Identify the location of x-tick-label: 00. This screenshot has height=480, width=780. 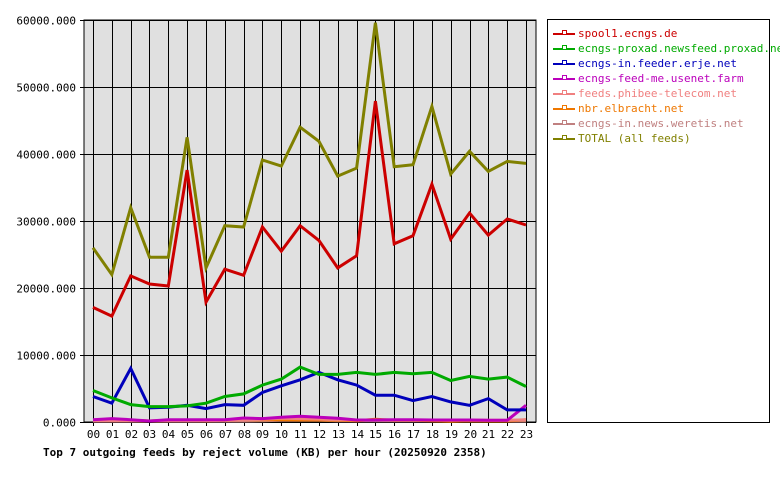
(93, 434).